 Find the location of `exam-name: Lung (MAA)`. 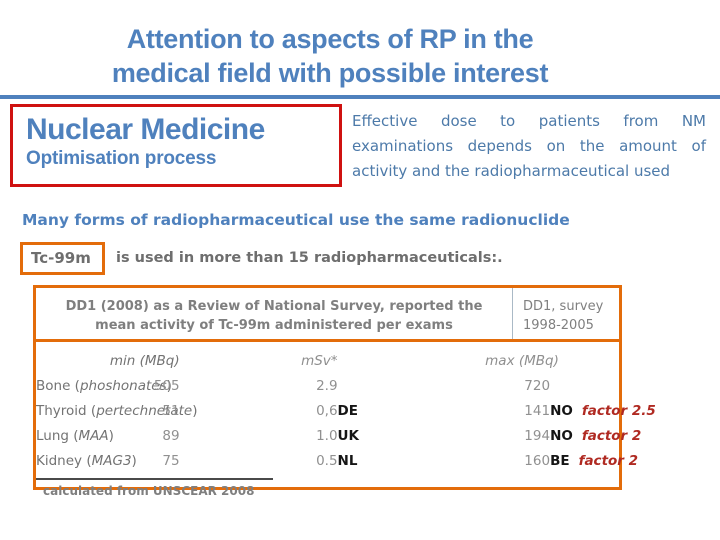

exam-name: Lung (MAA) is located at coordinates (75, 435).